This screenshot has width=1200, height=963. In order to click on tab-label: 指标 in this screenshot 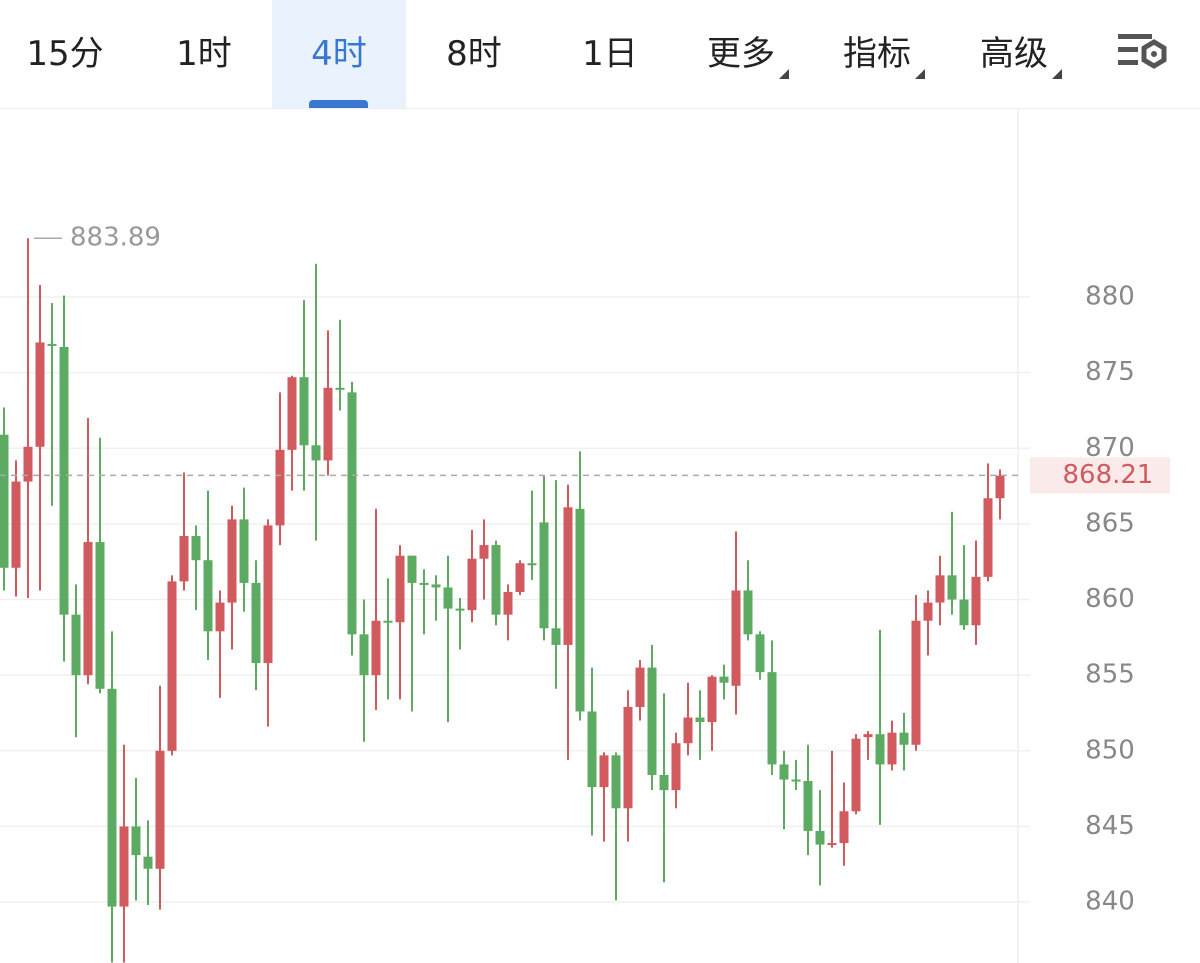, I will do `click(877, 54)`.